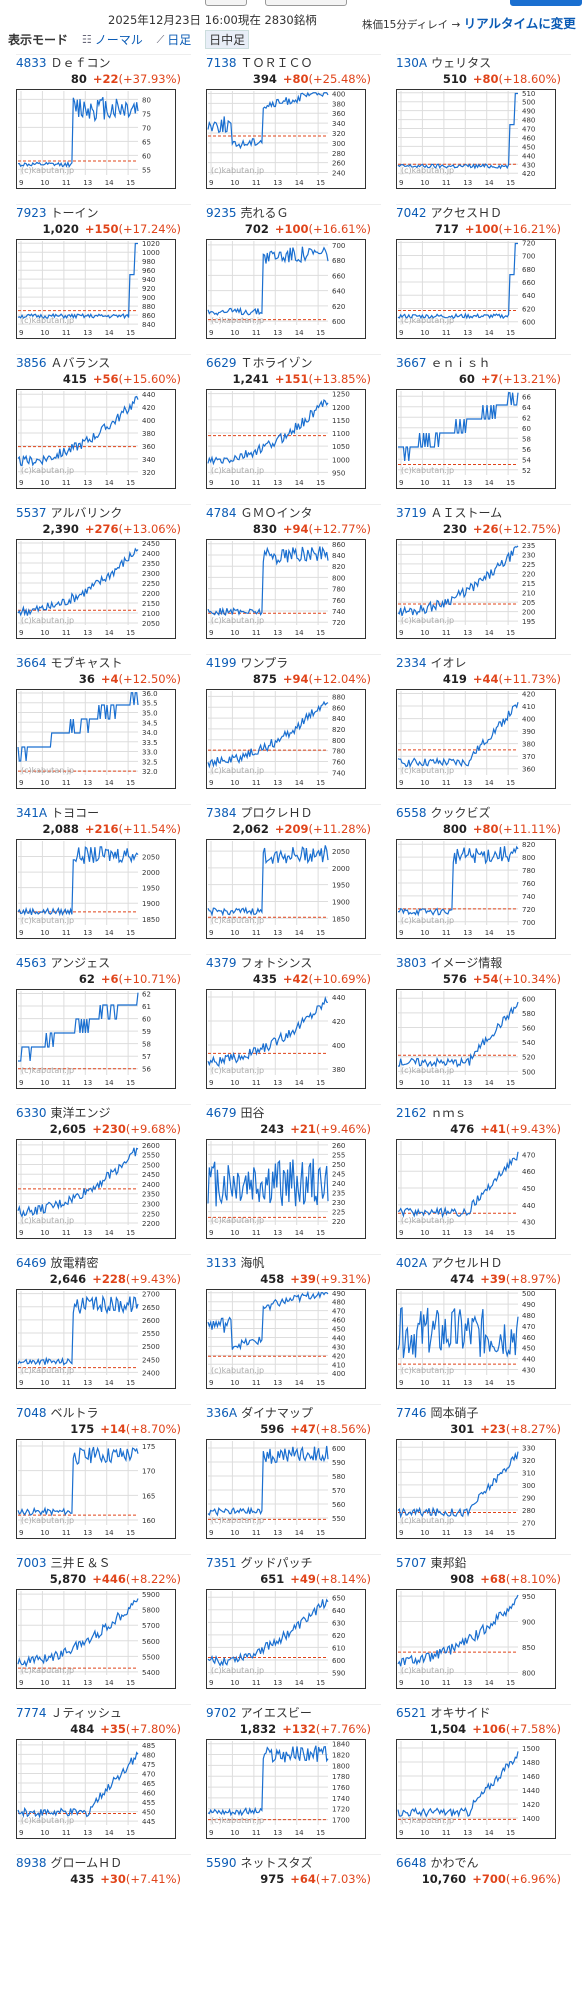 Image resolution: width=585 pixels, height=2005 pixels. What do you see at coordinates (75, 813) in the screenshot?
I see `stock-name: トヨコー` at bounding box center [75, 813].